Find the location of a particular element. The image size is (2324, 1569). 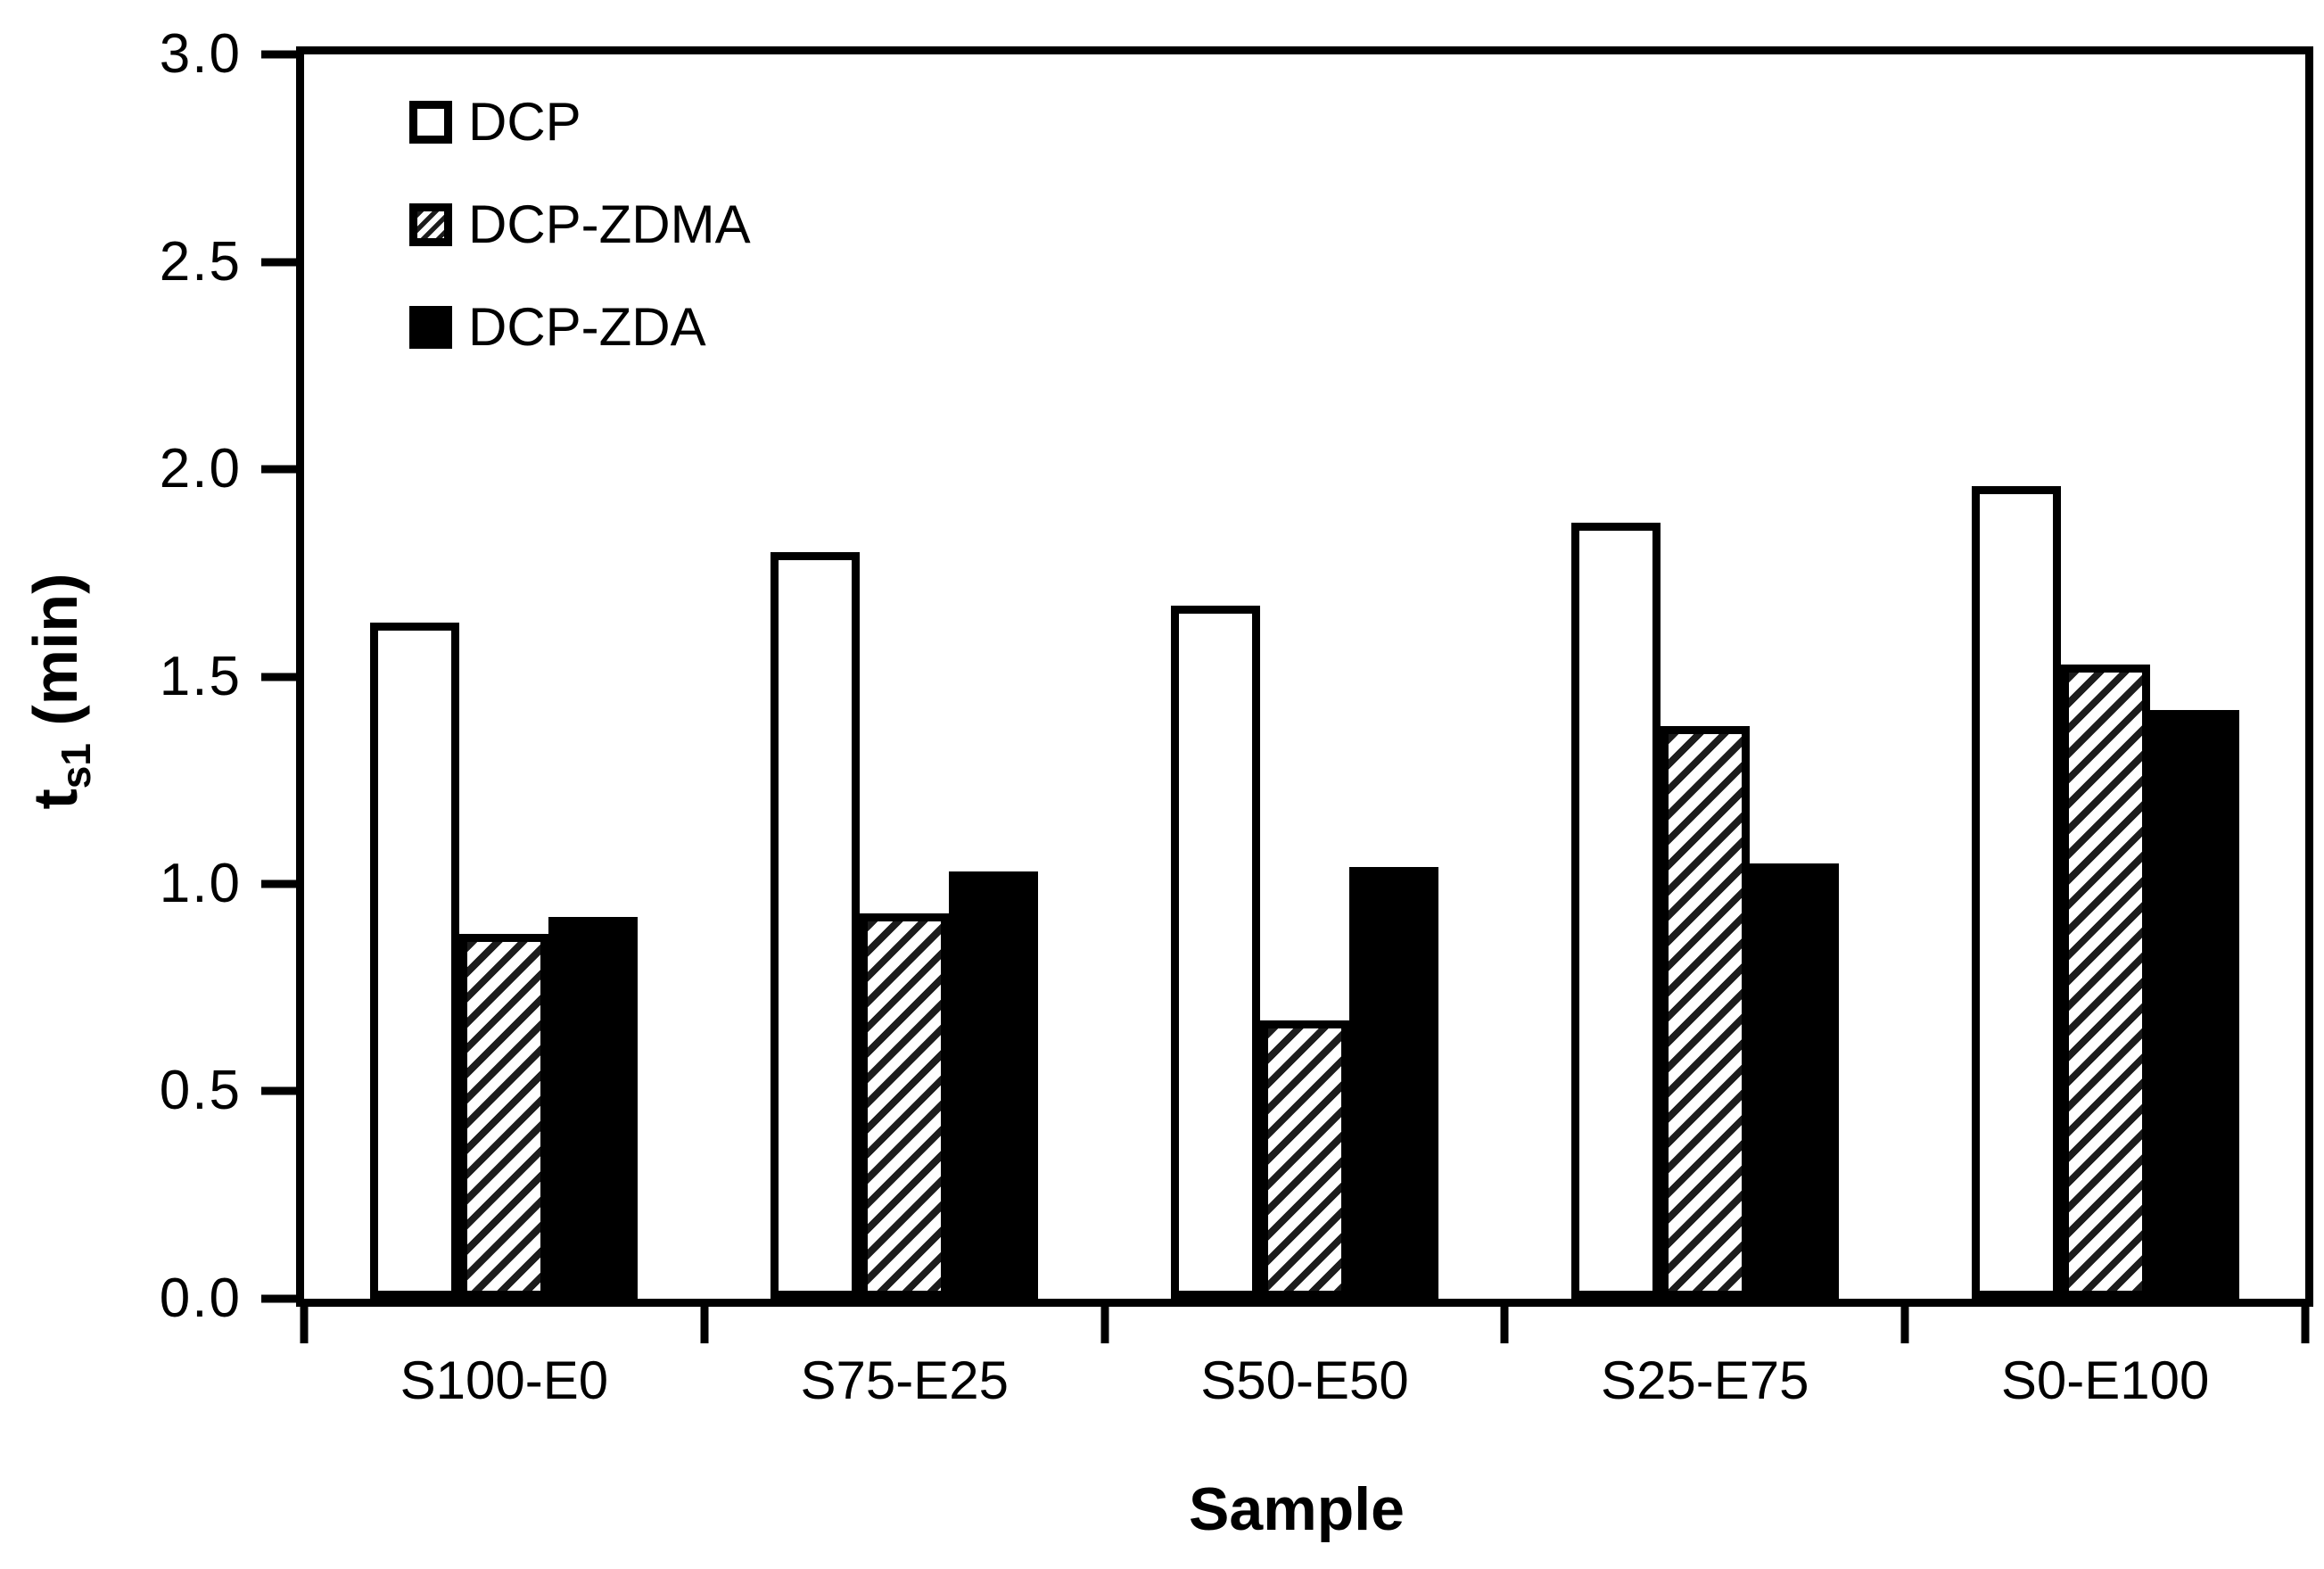

bar-dcp-zdma-s0-e100 is located at coordinates (2105, 981).